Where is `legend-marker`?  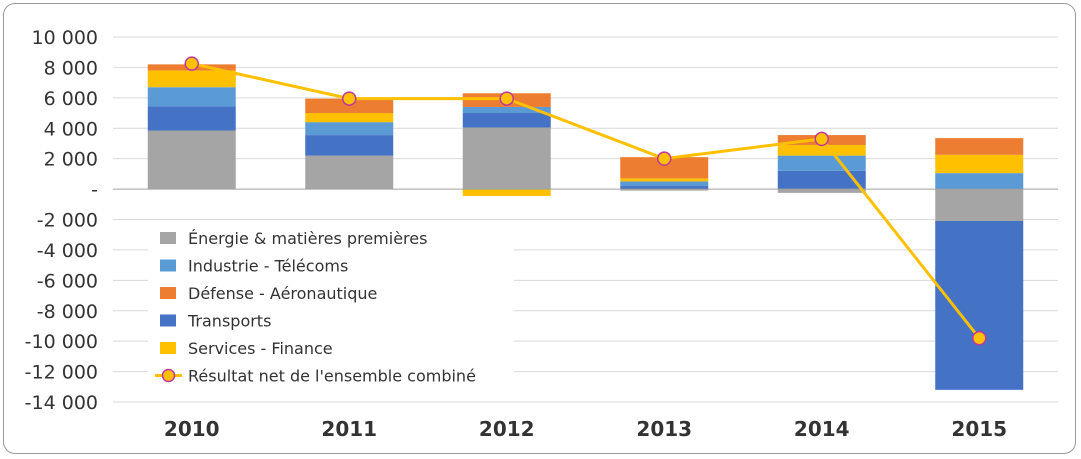 legend-marker is located at coordinates (168, 375).